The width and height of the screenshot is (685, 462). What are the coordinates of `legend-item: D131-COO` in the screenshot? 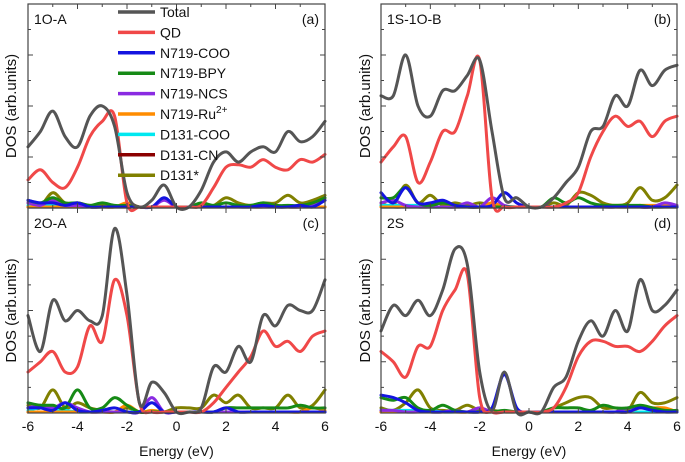 It's located at (174, 134).